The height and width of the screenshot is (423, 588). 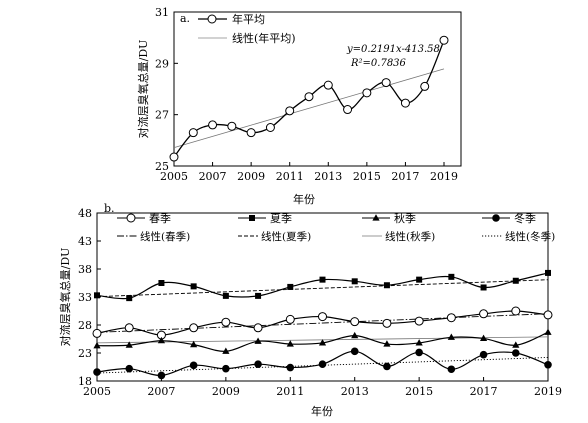 What do you see at coordinates (355, 322) in the screenshot?
I see `b-series-0-point-2013` at bounding box center [355, 322].